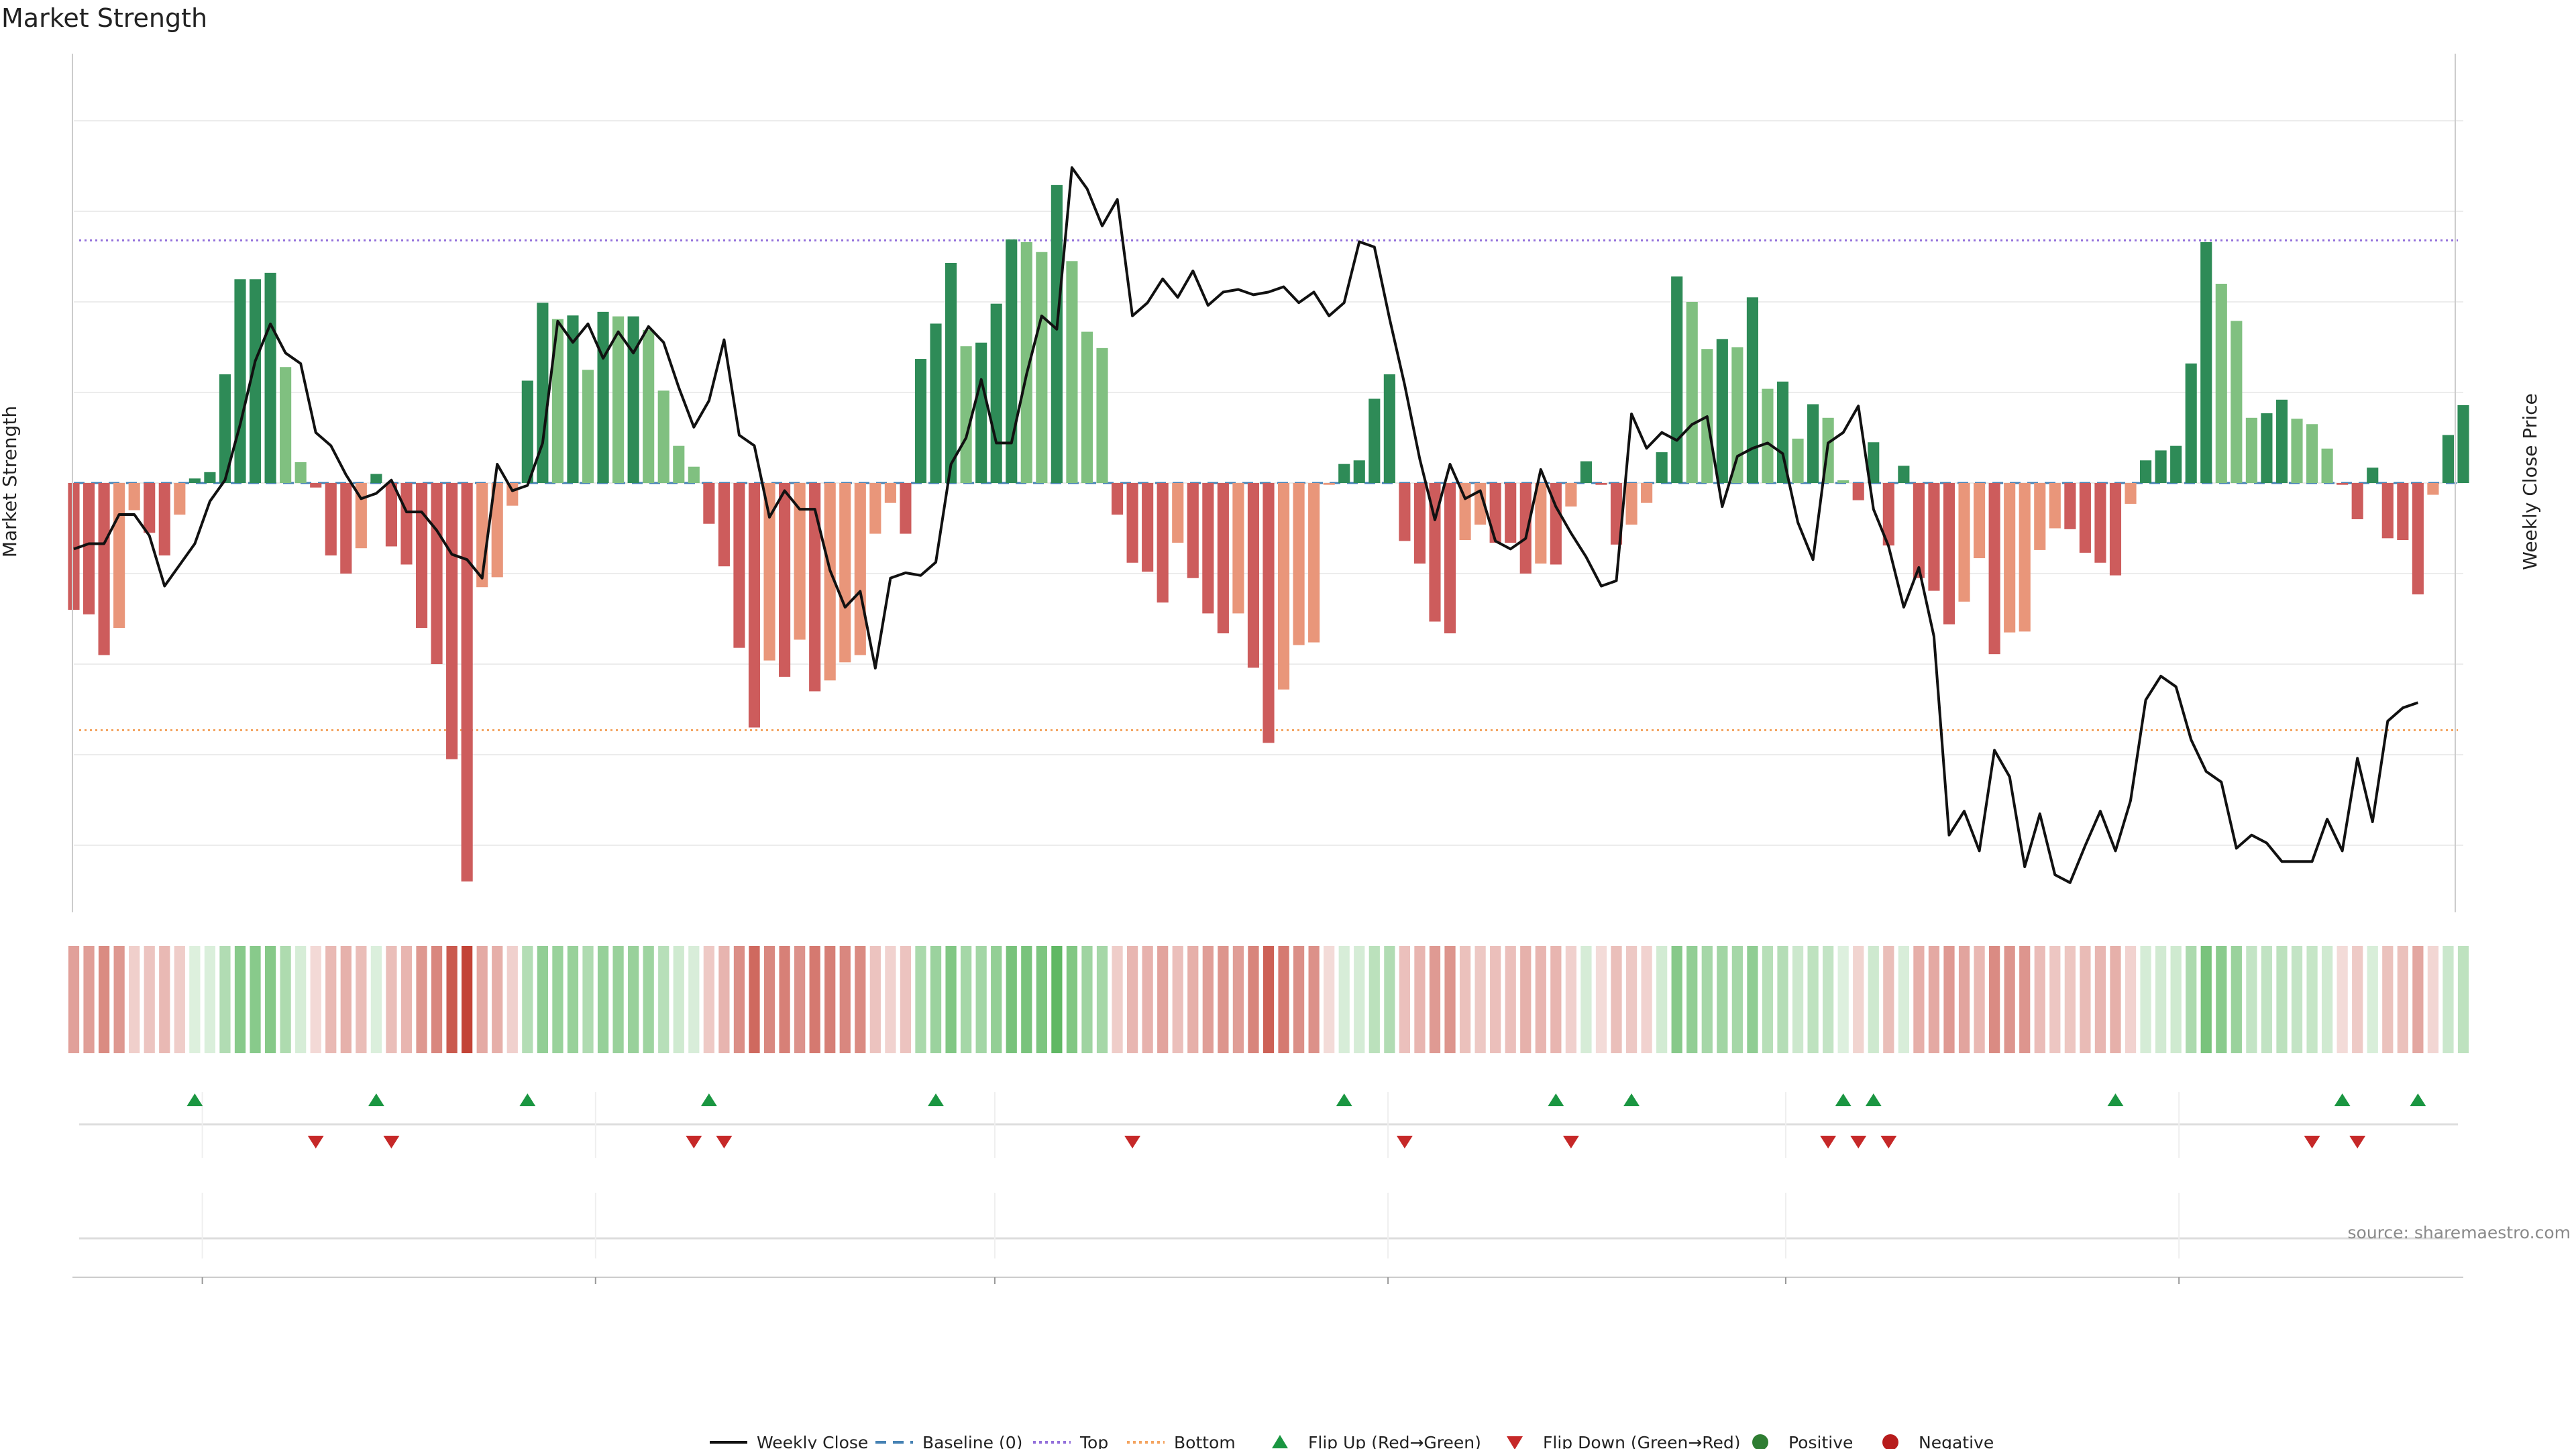  I want to click on legend-label: Flip Down (Green→Red), so click(1642, 1441).